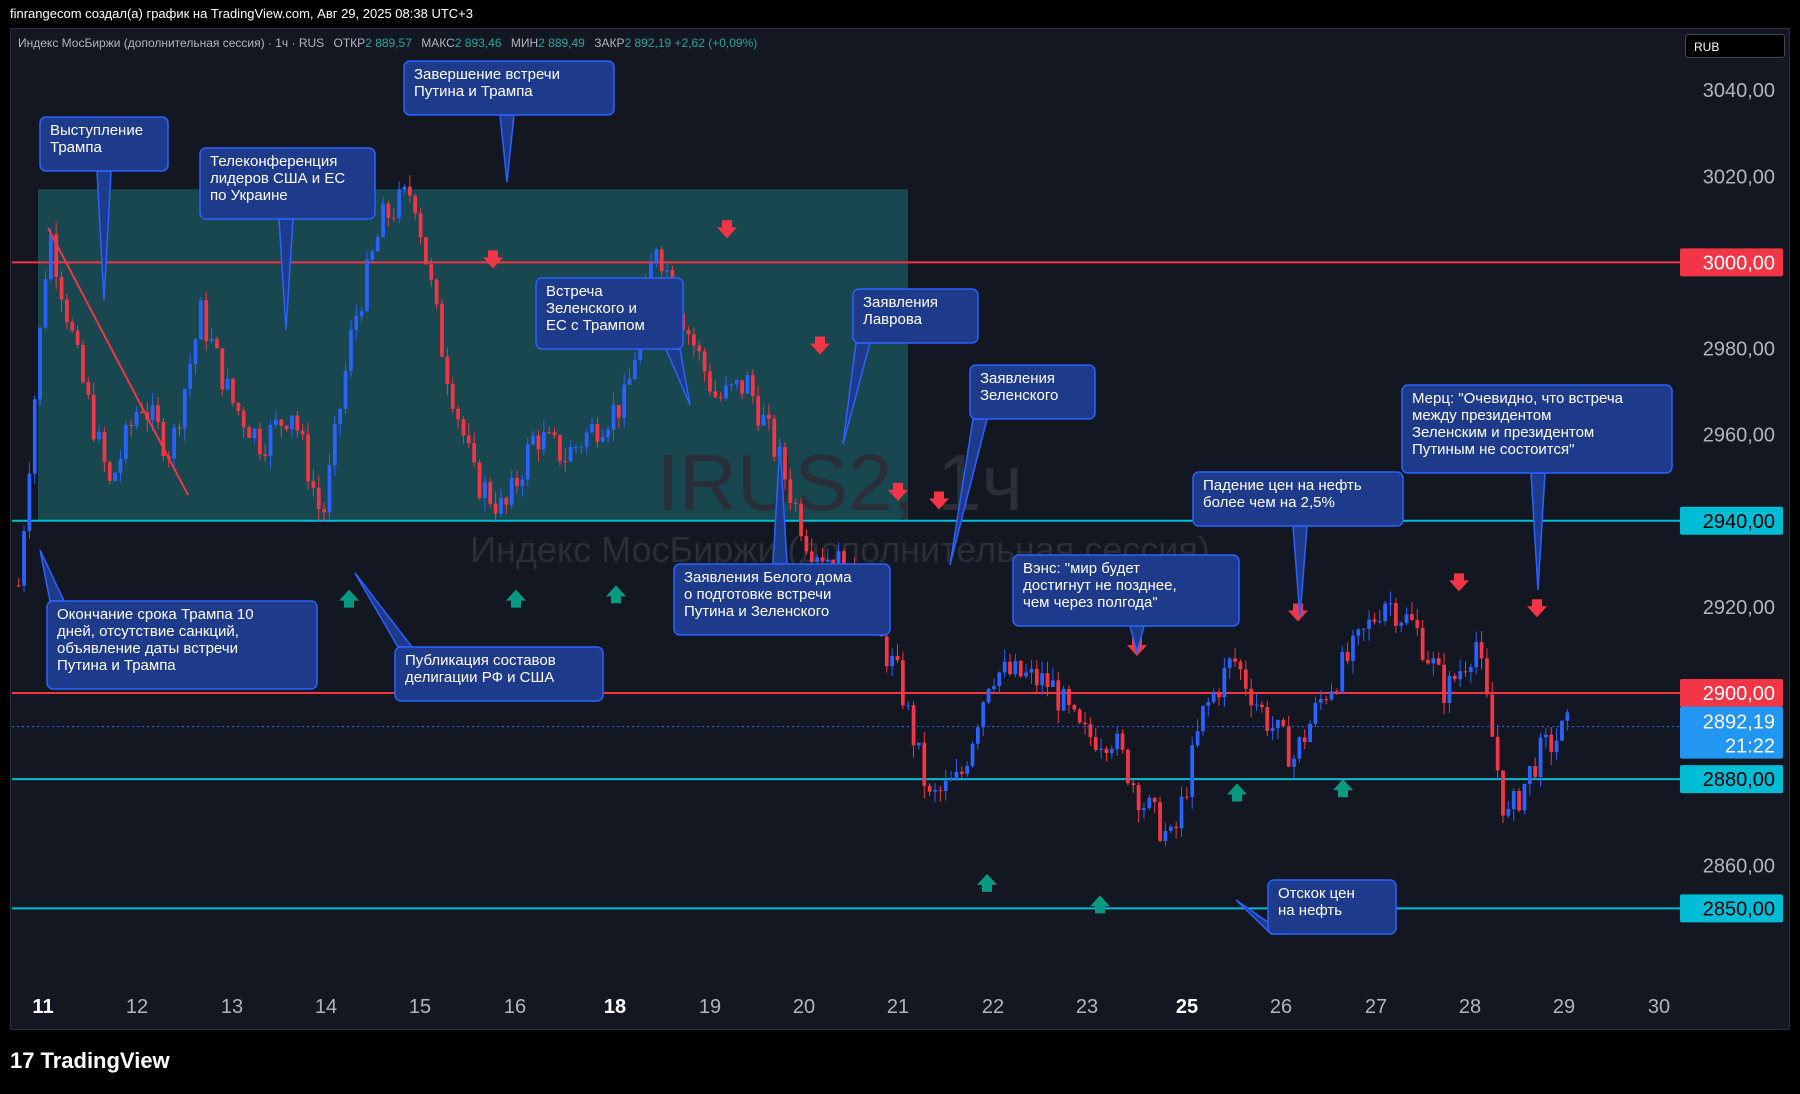 This screenshot has width=1800, height=1094. I want to click on x-tick-label: 26, so click(1281, 1007).